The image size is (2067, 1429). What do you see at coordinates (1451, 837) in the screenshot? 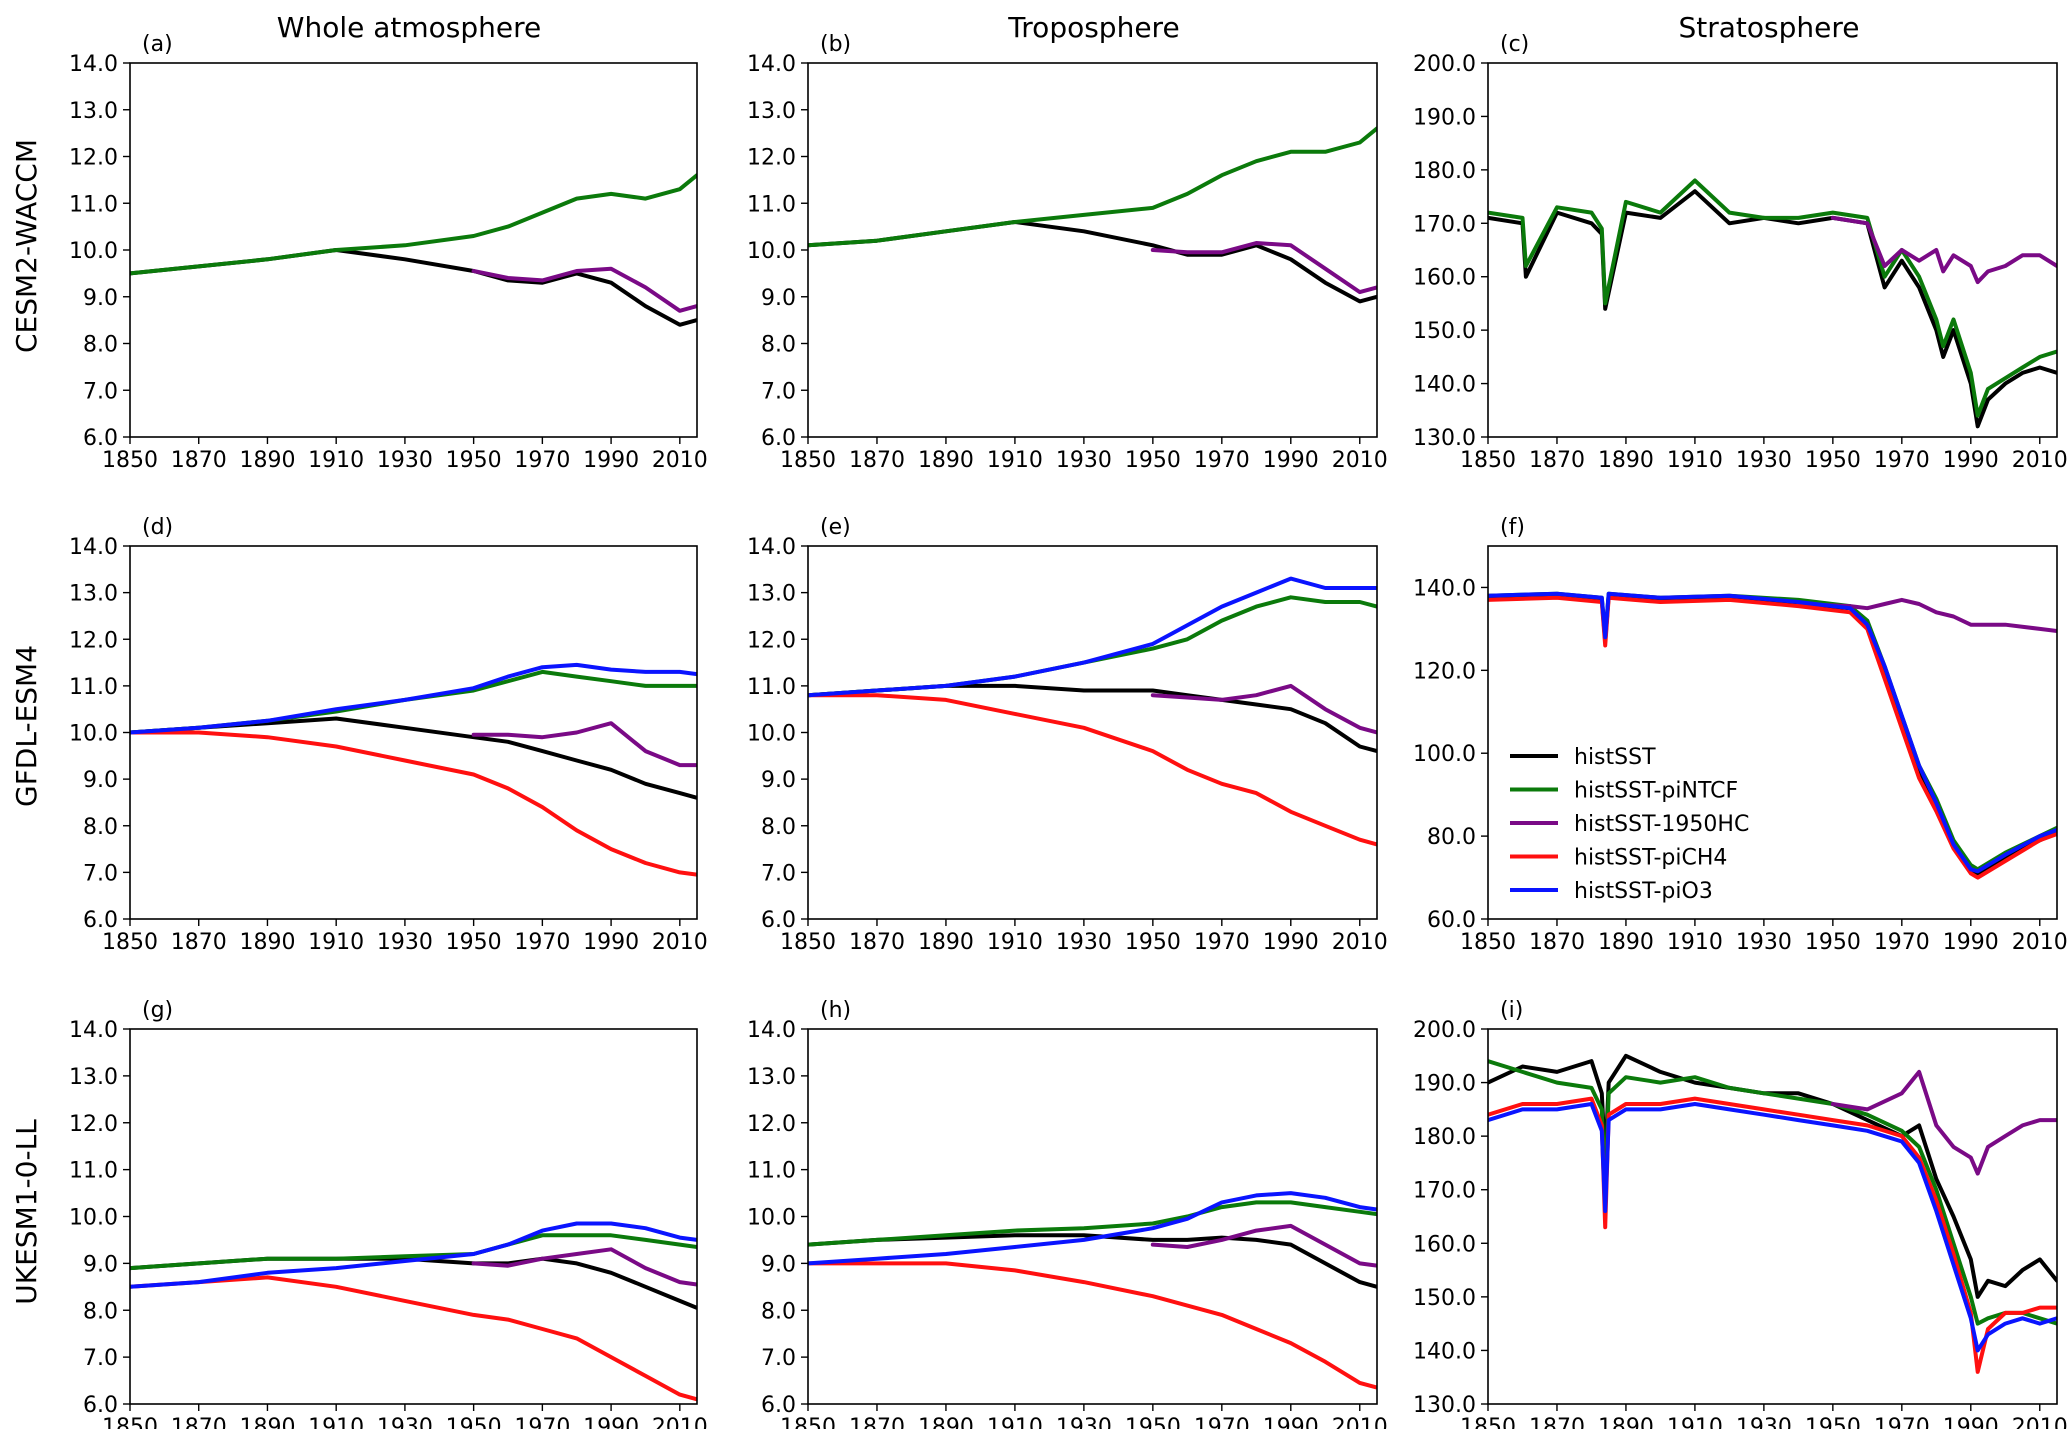
I see `y-tick-label: 80.0` at bounding box center [1451, 837].